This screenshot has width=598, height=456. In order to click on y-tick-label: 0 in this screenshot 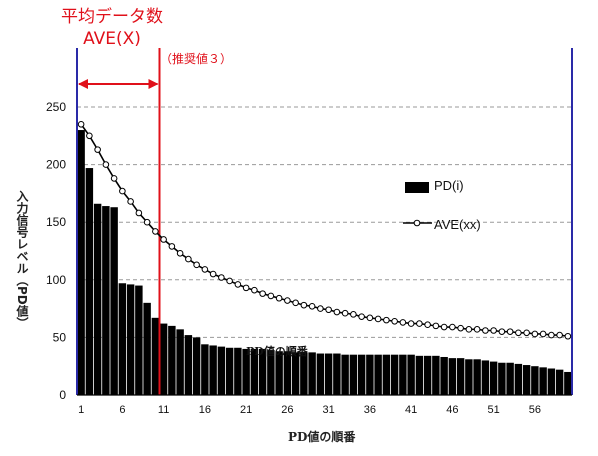, I will do `click(62, 395)`.